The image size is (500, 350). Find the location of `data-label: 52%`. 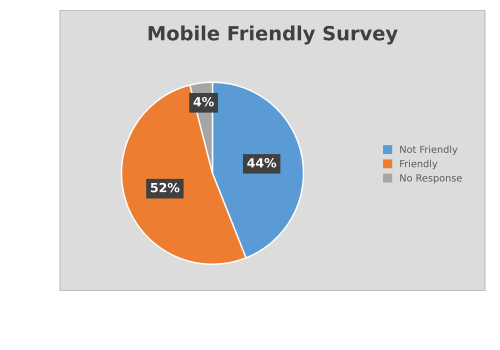

data-label: 52% is located at coordinates (165, 187).